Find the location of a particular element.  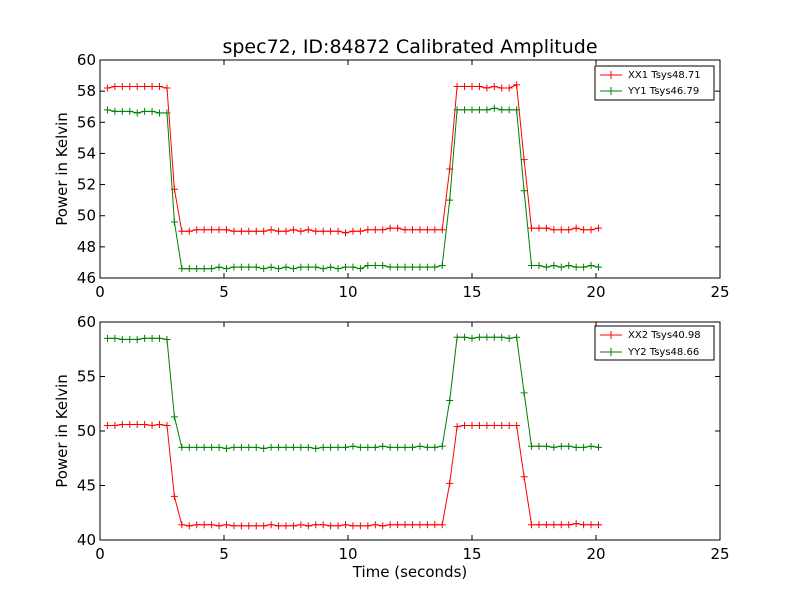

x-tick-label: 0 is located at coordinates (100, 554).